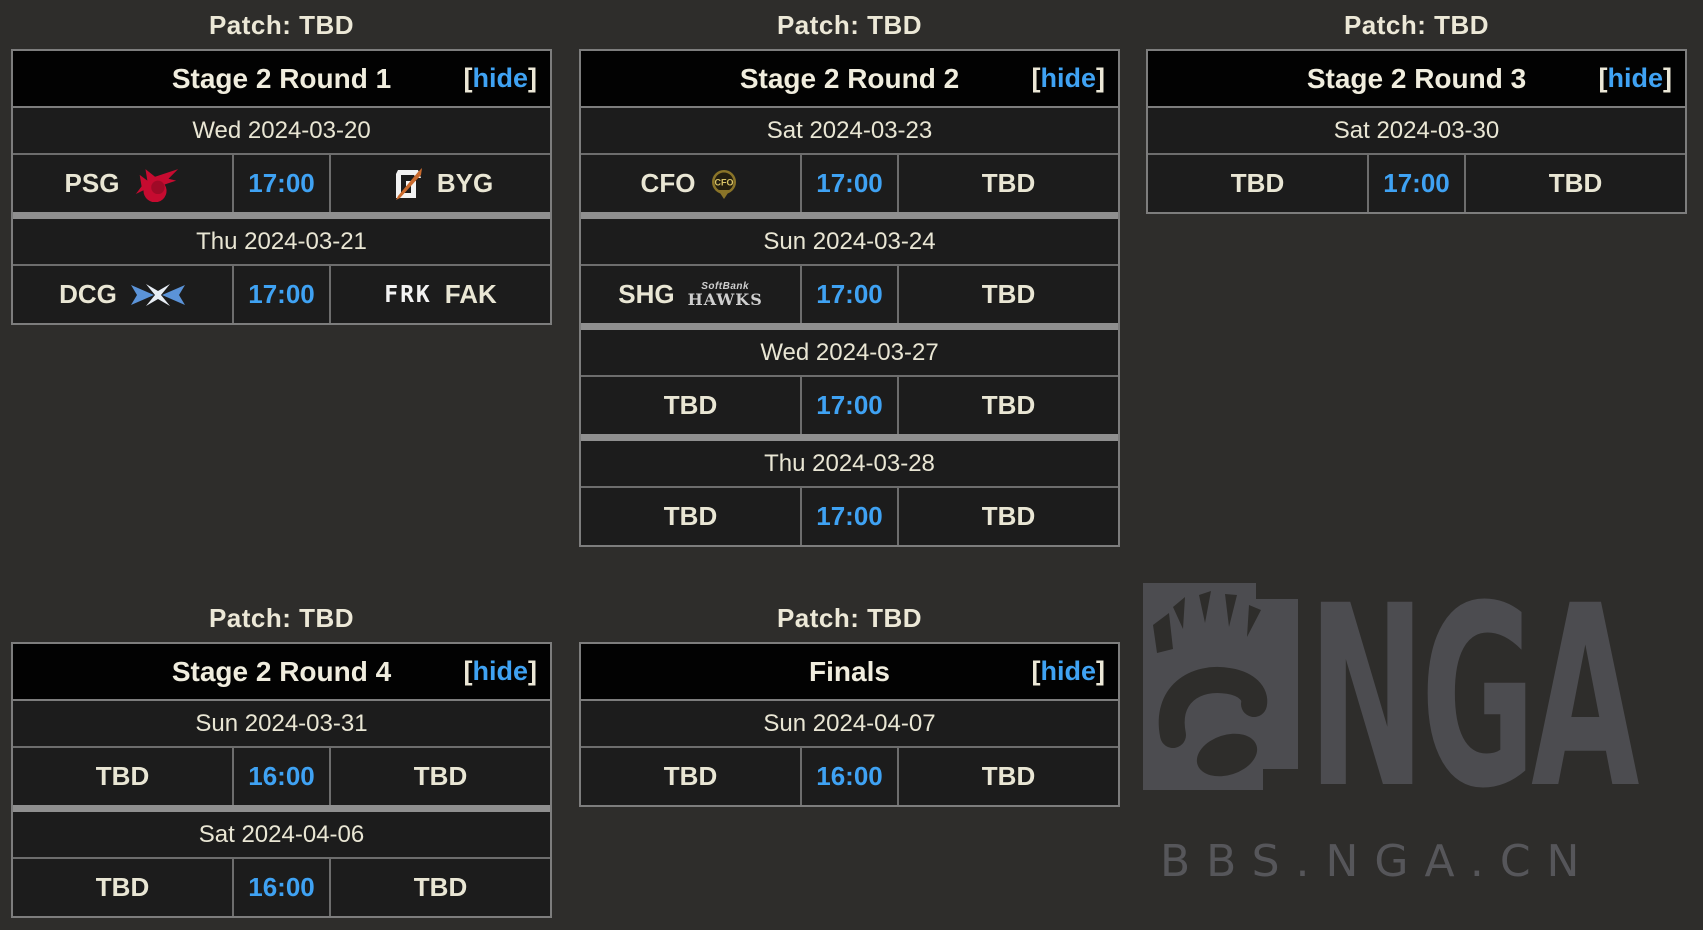  Describe the element at coordinates (1416, 79) in the screenshot. I see `table-header: Stage 2 Round 3 [hide]` at that location.